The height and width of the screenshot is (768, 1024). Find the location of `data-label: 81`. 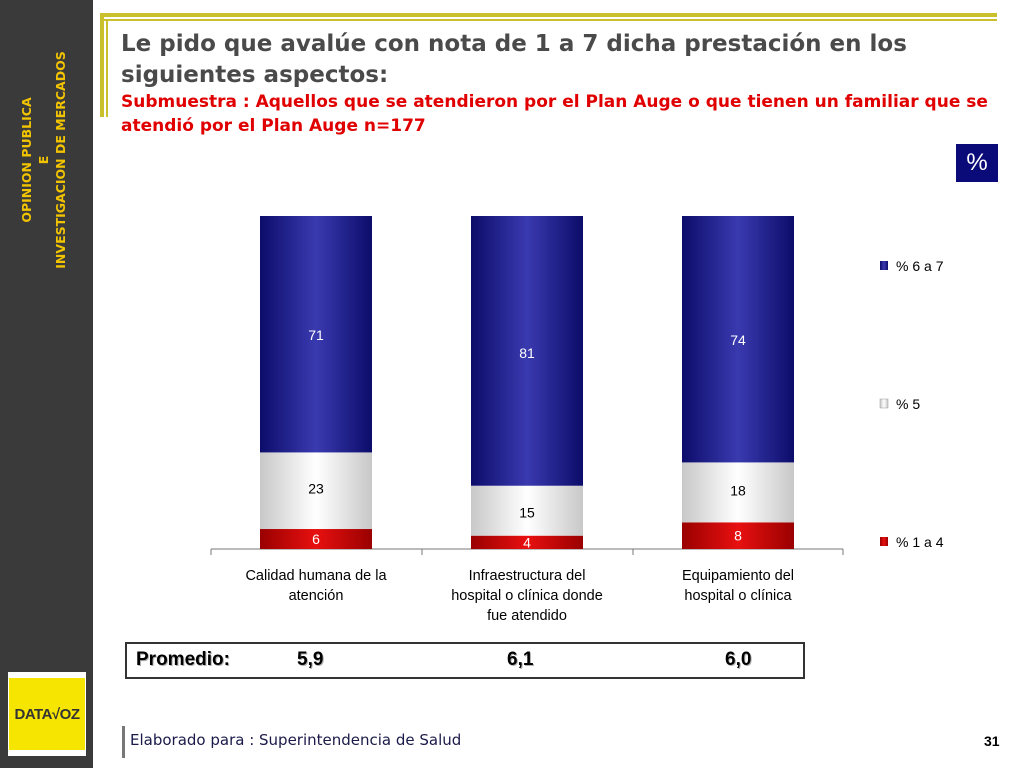

data-label: 81 is located at coordinates (527, 353).